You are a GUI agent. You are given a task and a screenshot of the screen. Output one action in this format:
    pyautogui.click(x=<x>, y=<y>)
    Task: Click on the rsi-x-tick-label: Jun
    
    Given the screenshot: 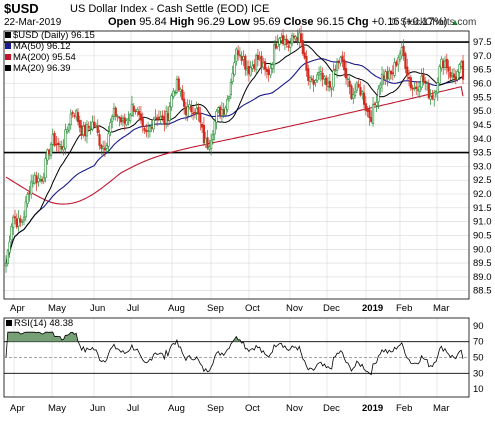 What is the action you would take?
    pyautogui.click(x=97, y=408)
    